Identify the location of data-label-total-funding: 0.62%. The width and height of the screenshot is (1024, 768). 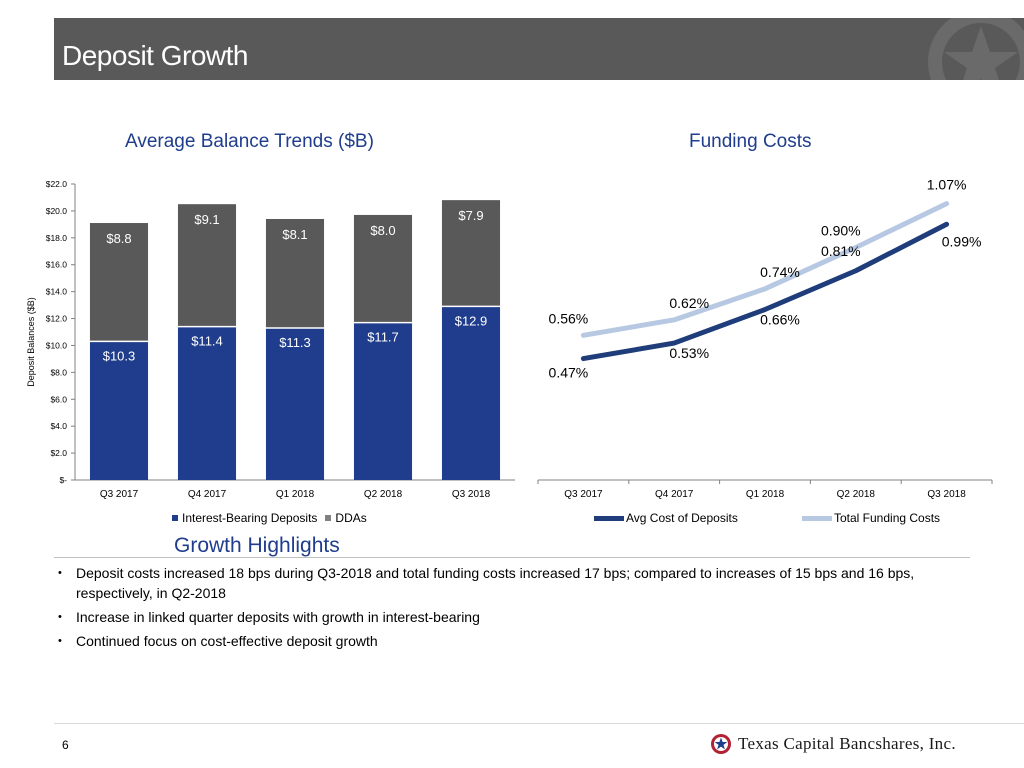
(689, 303).